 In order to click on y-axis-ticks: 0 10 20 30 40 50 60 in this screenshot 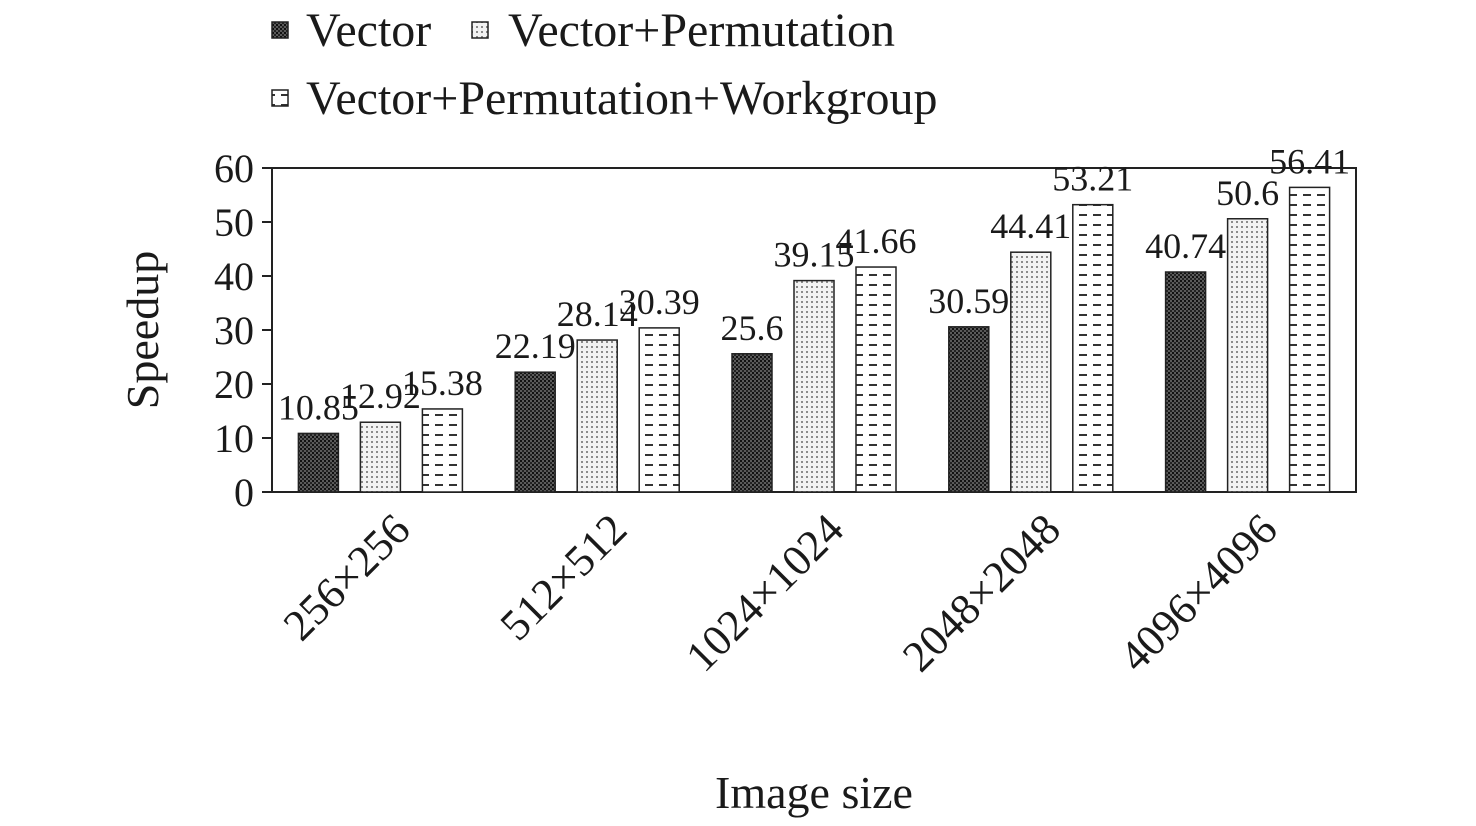, I will do `click(243, 330)`.